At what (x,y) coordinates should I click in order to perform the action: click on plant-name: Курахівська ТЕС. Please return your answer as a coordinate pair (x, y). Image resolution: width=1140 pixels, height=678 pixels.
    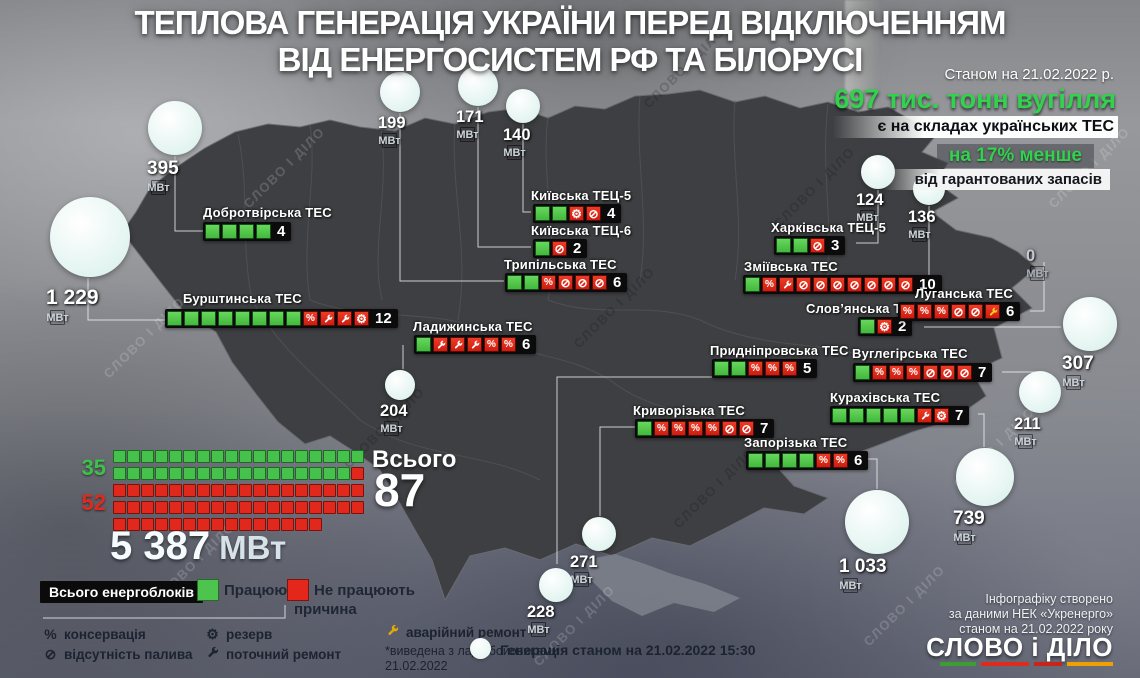
    Looking at the image, I should click on (885, 397).